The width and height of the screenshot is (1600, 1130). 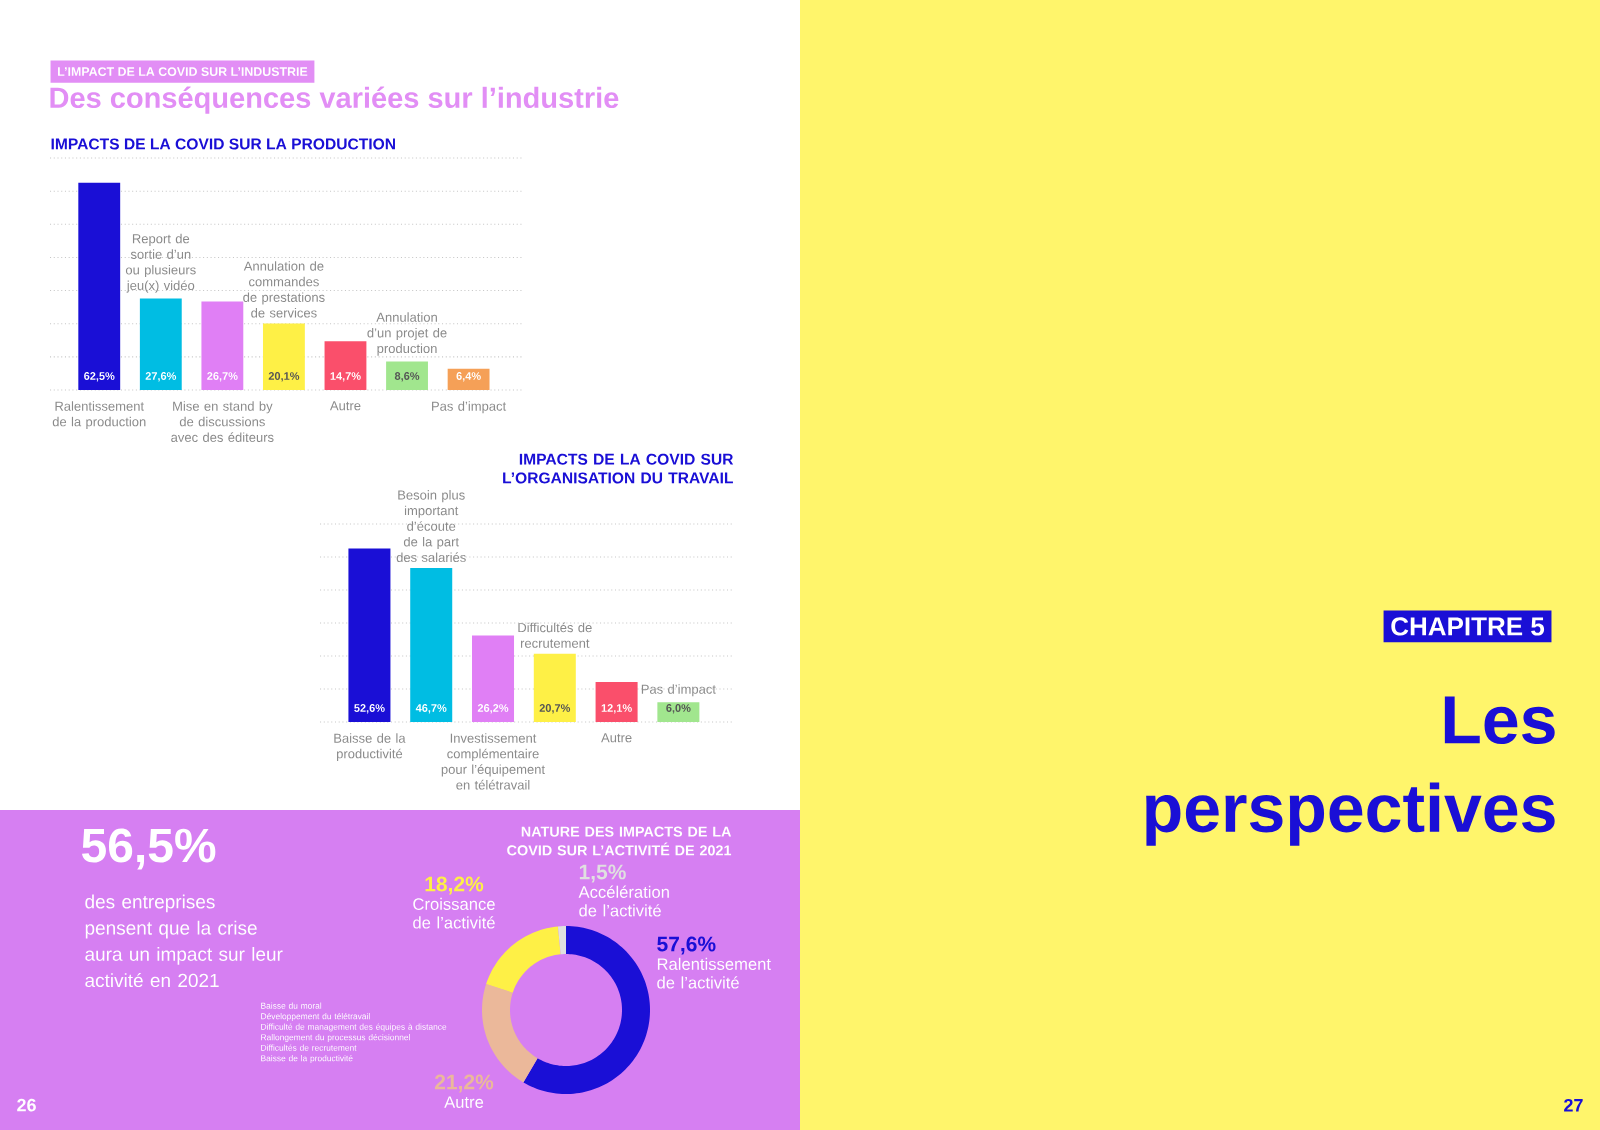 I want to click on slice-label: Ralentissement de l’activité, so click(x=714, y=973).